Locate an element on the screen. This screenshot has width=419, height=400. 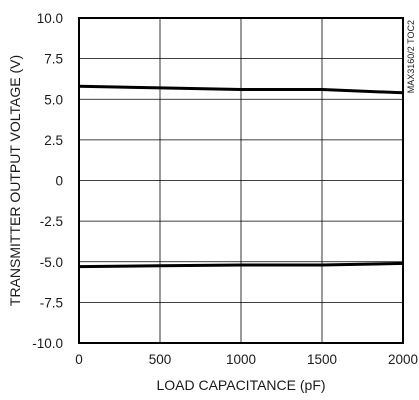
y-tick-label: -2.5 is located at coordinates (51, 221).